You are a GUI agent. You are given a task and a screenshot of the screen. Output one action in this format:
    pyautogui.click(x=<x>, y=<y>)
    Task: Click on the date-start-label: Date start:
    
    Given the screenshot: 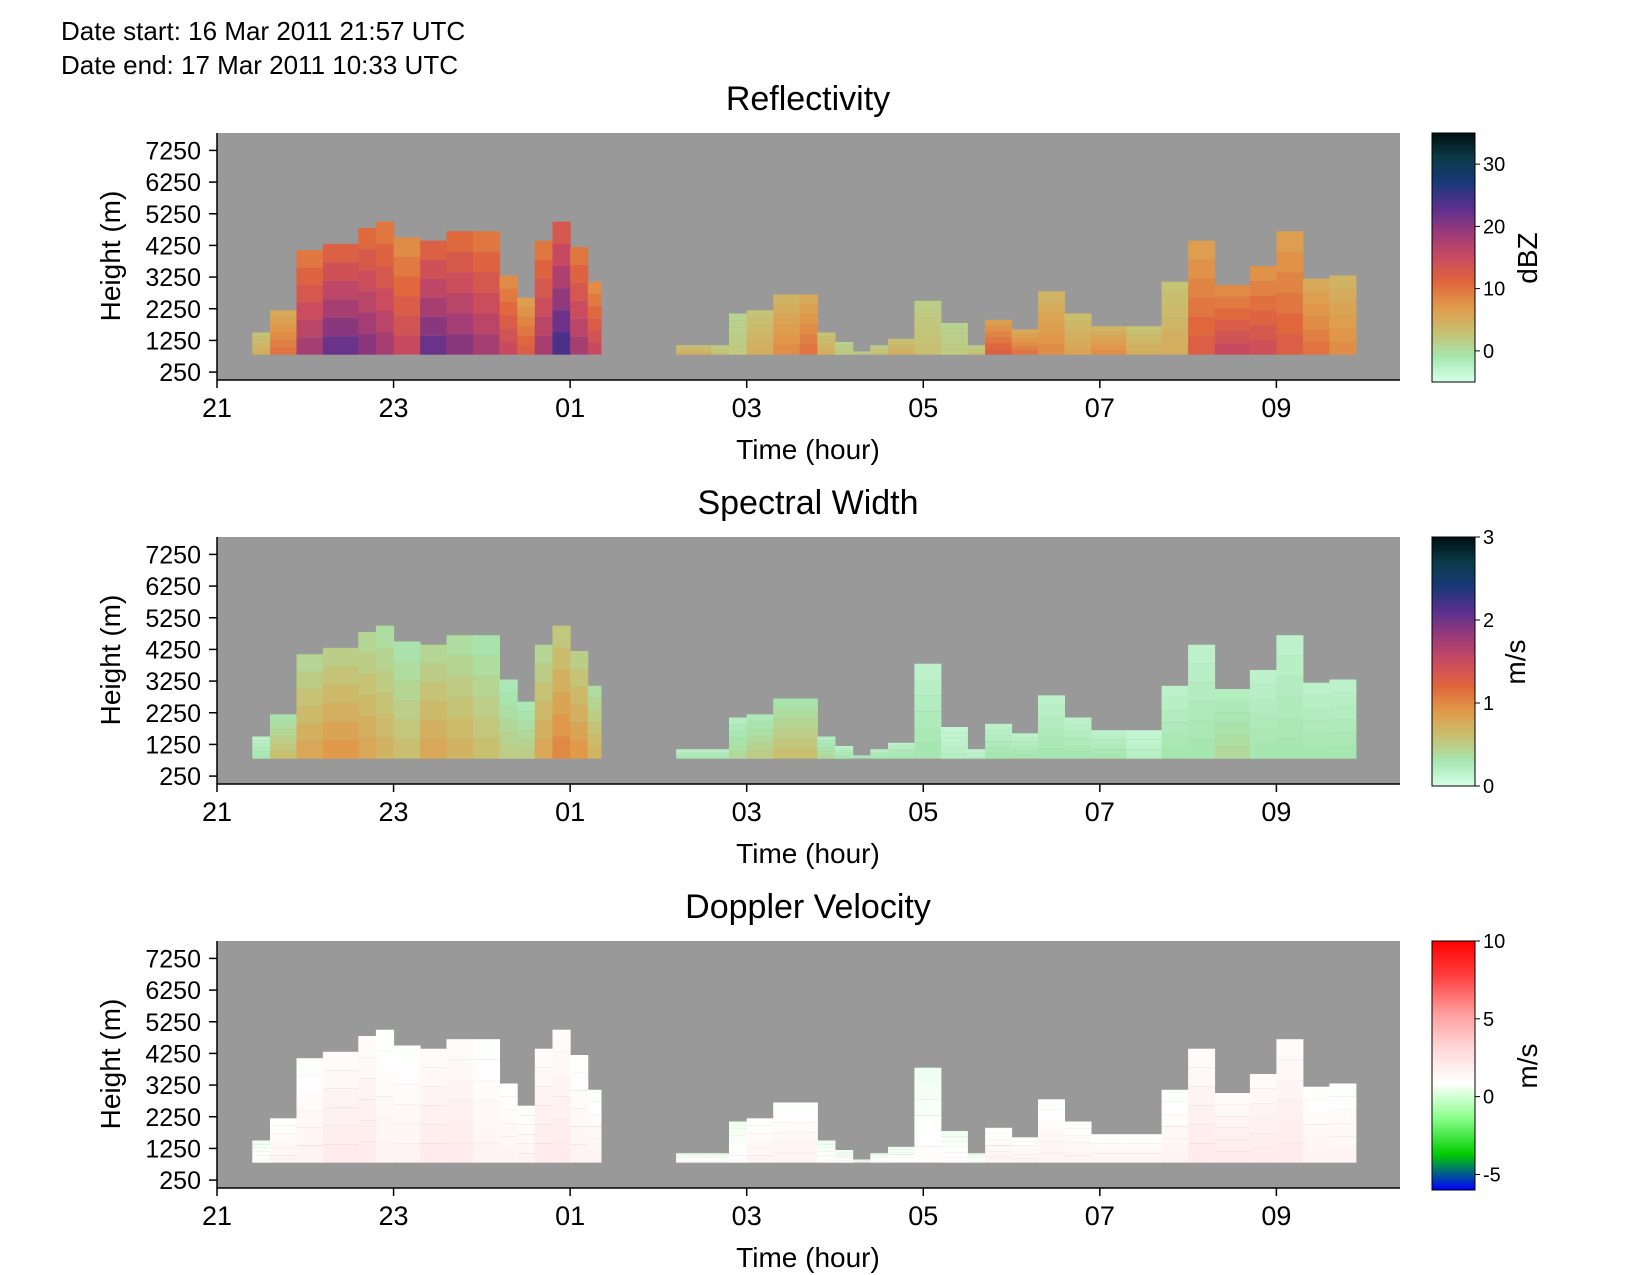 What is the action you would take?
    pyautogui.click(x=121, y=31)
    